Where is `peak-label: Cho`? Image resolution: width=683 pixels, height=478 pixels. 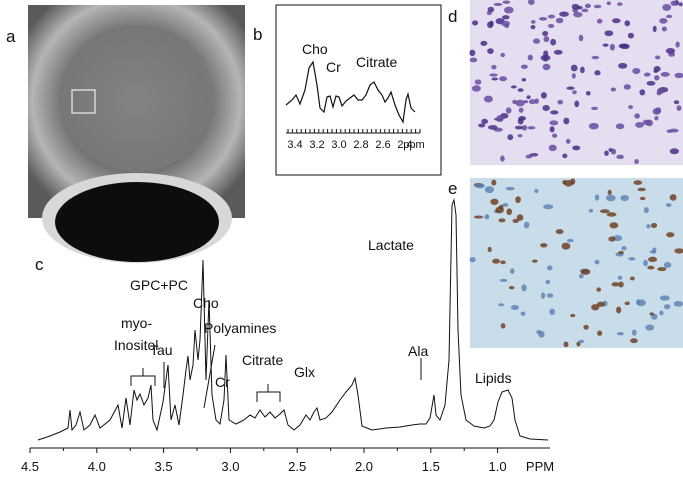 peak-label: Cho is located at coordinates (206, 303).